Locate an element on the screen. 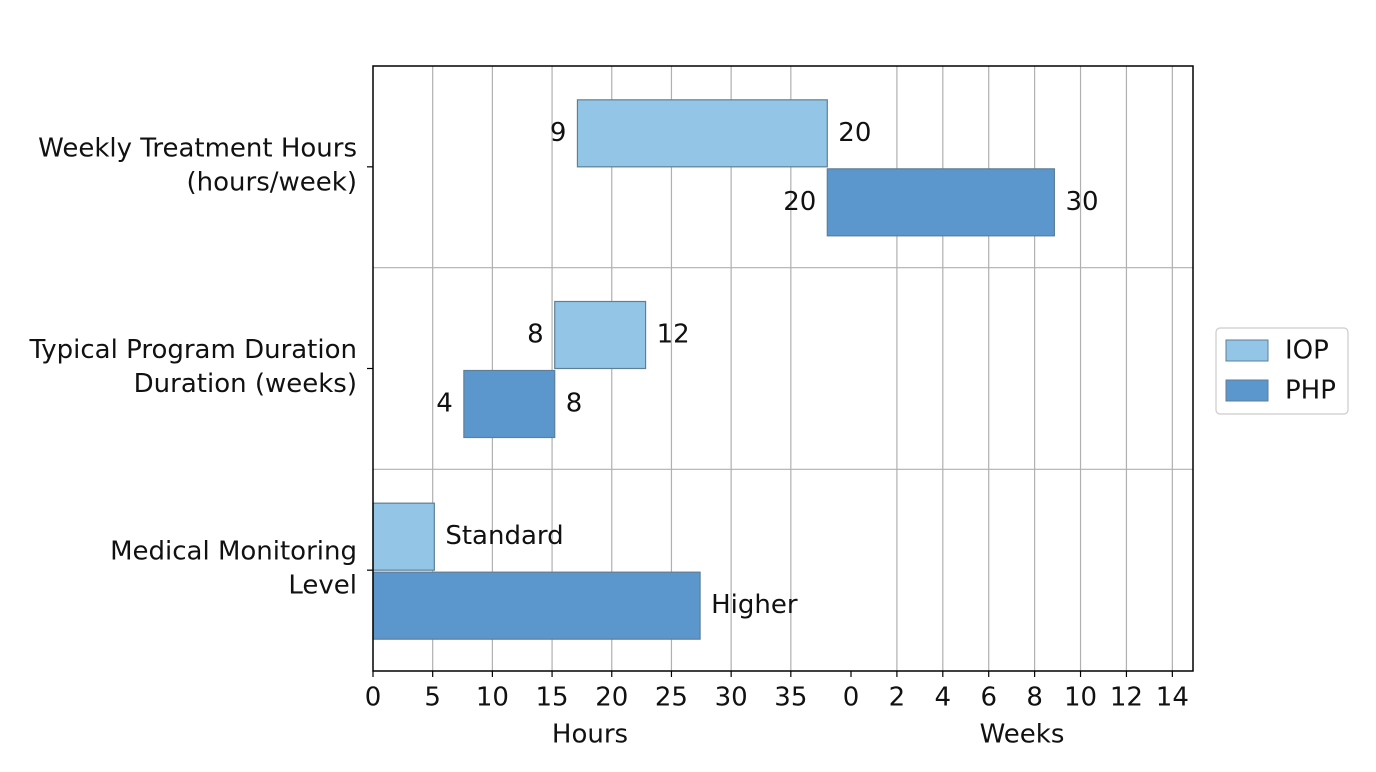  y-tick-label: Medical Monitoring is located at coordinates (233, 552).